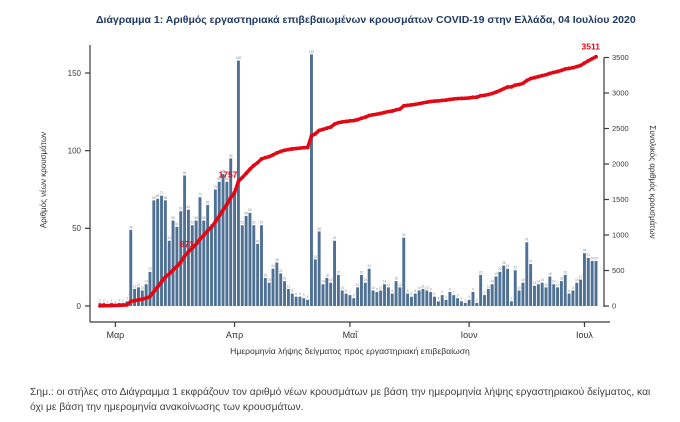 The height and width of the screenshot is (422, 680). What do you see at coordinates (316, 257) in the screenshot?
I see `bar-value-label: 30` at bounding box center [316, 257].